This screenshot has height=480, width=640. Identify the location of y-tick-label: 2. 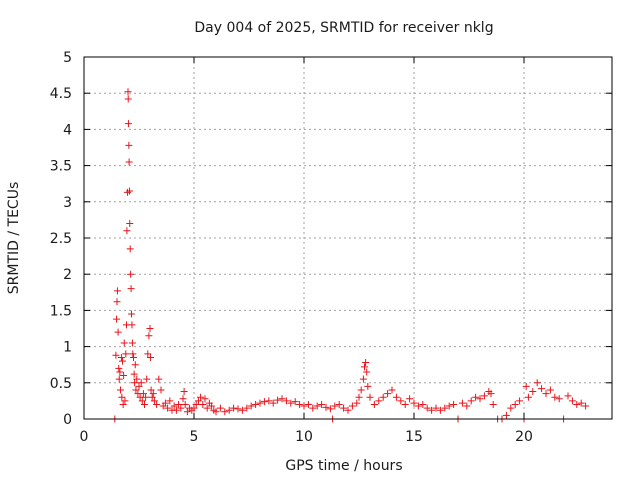
(67, 275).